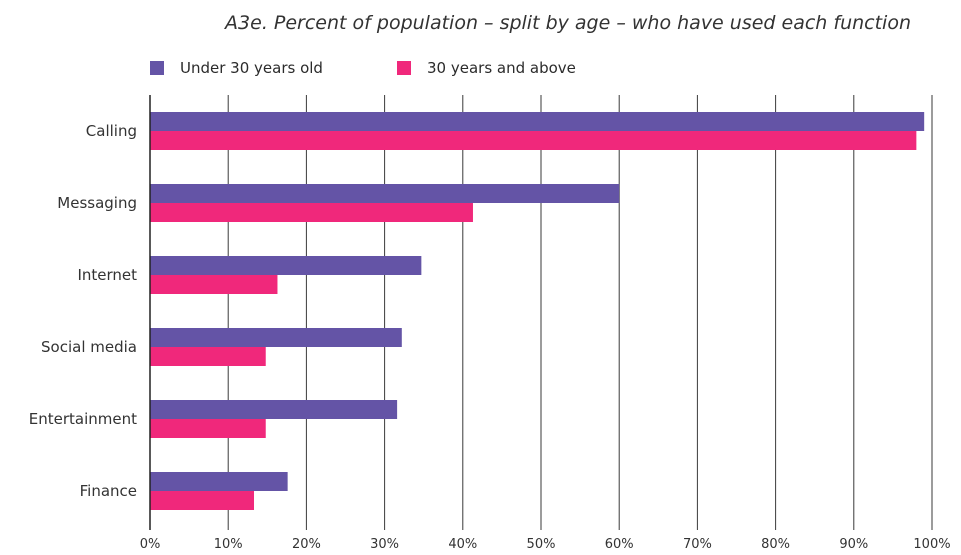  I want to click on x-tick-label: 30%, so click(384, 544).